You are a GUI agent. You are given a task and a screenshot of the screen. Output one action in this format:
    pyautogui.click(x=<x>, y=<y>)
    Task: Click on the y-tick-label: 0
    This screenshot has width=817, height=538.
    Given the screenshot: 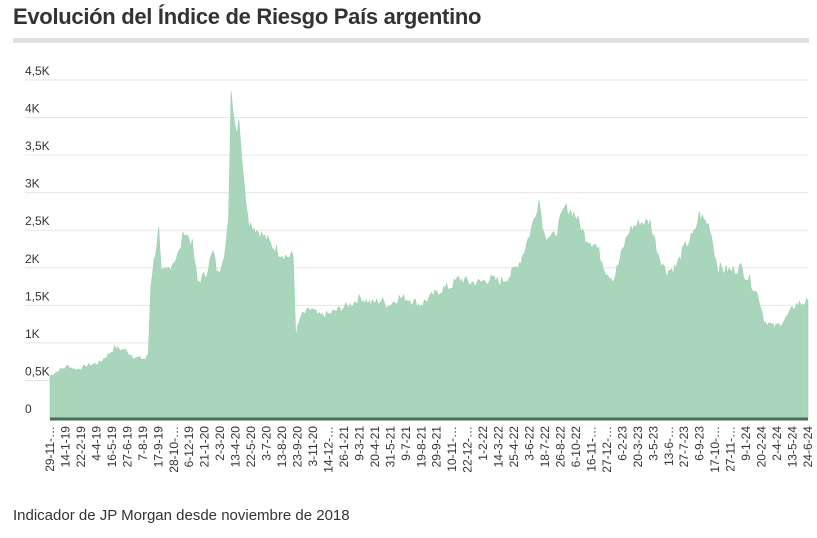 What is the action you would take?
    pyautogui.click(x=28, y=409)
    